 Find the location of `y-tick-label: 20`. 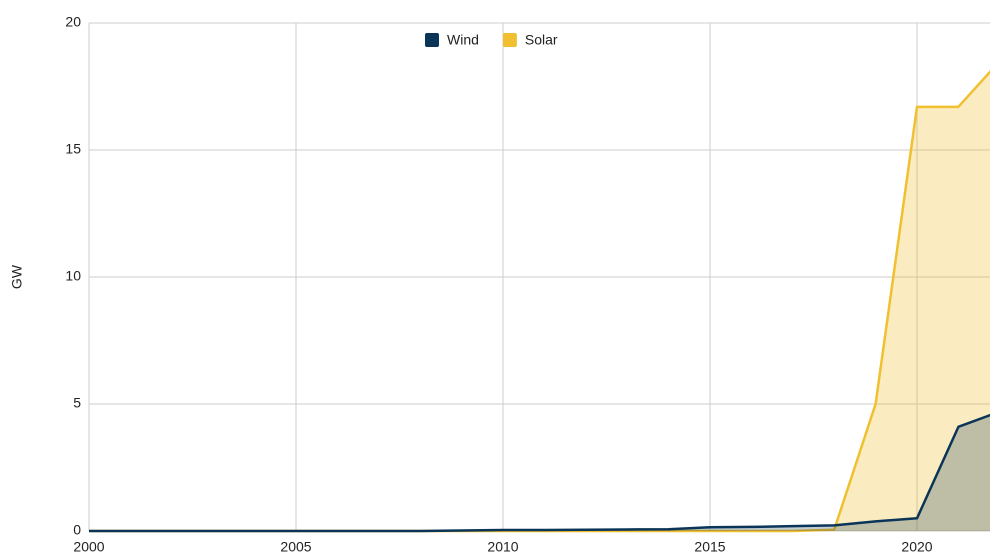

y-tick-label: 20 is located at coordinates (73, 22).